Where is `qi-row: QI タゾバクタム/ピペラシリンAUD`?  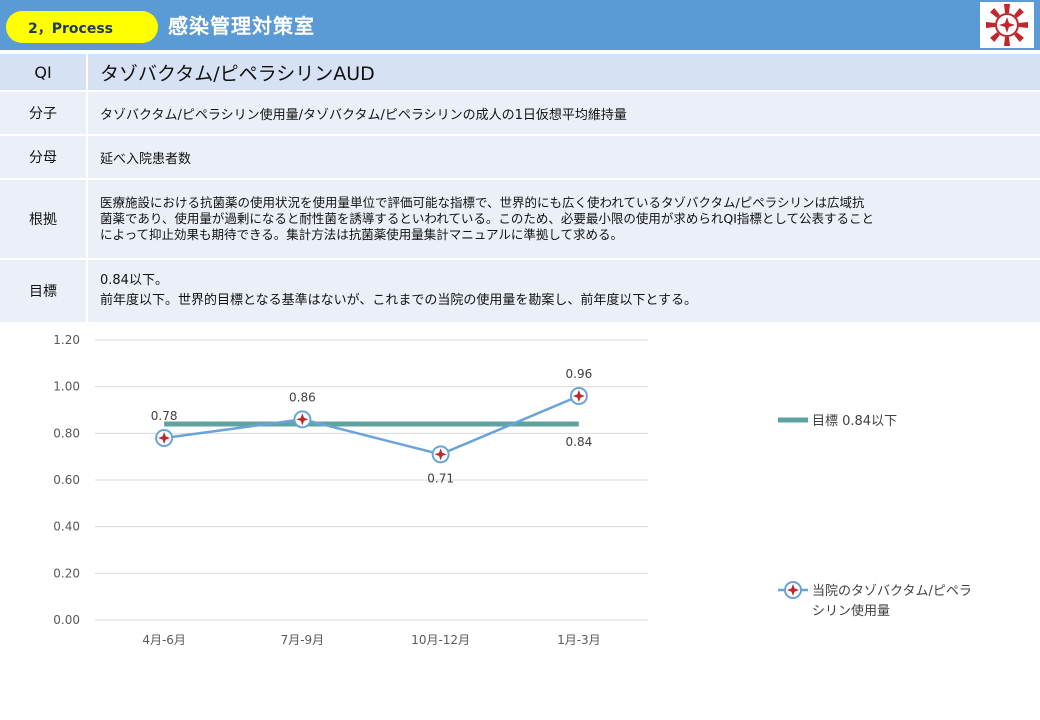
qi-row: QI タゾバクタム/ピペラシリンAUD is located at coordinates (520, 72).